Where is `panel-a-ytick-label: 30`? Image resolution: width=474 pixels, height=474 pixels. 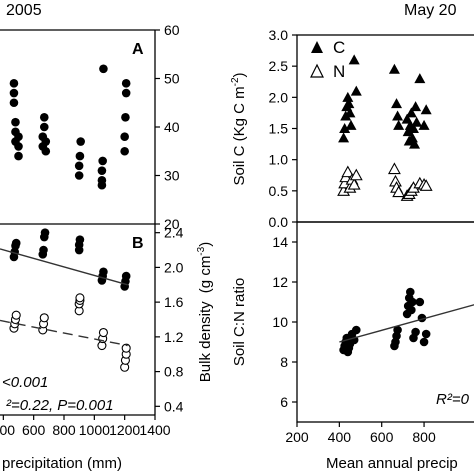
panel-a-ytick-label: 30 is located at coordinates (172, 176).